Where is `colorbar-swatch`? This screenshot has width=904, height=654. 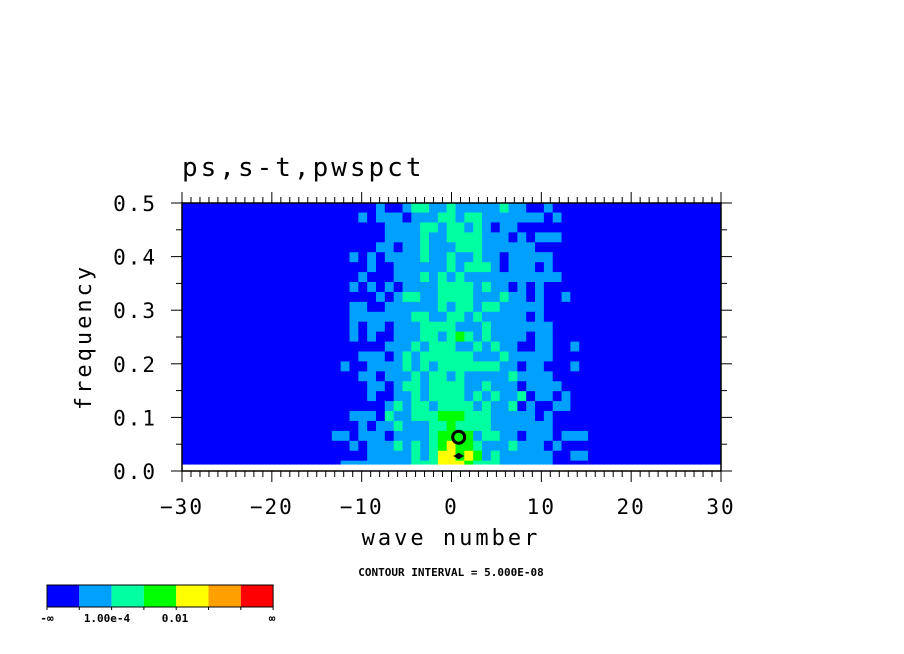
colorbar-swatch is located at coordinates (160, 596).